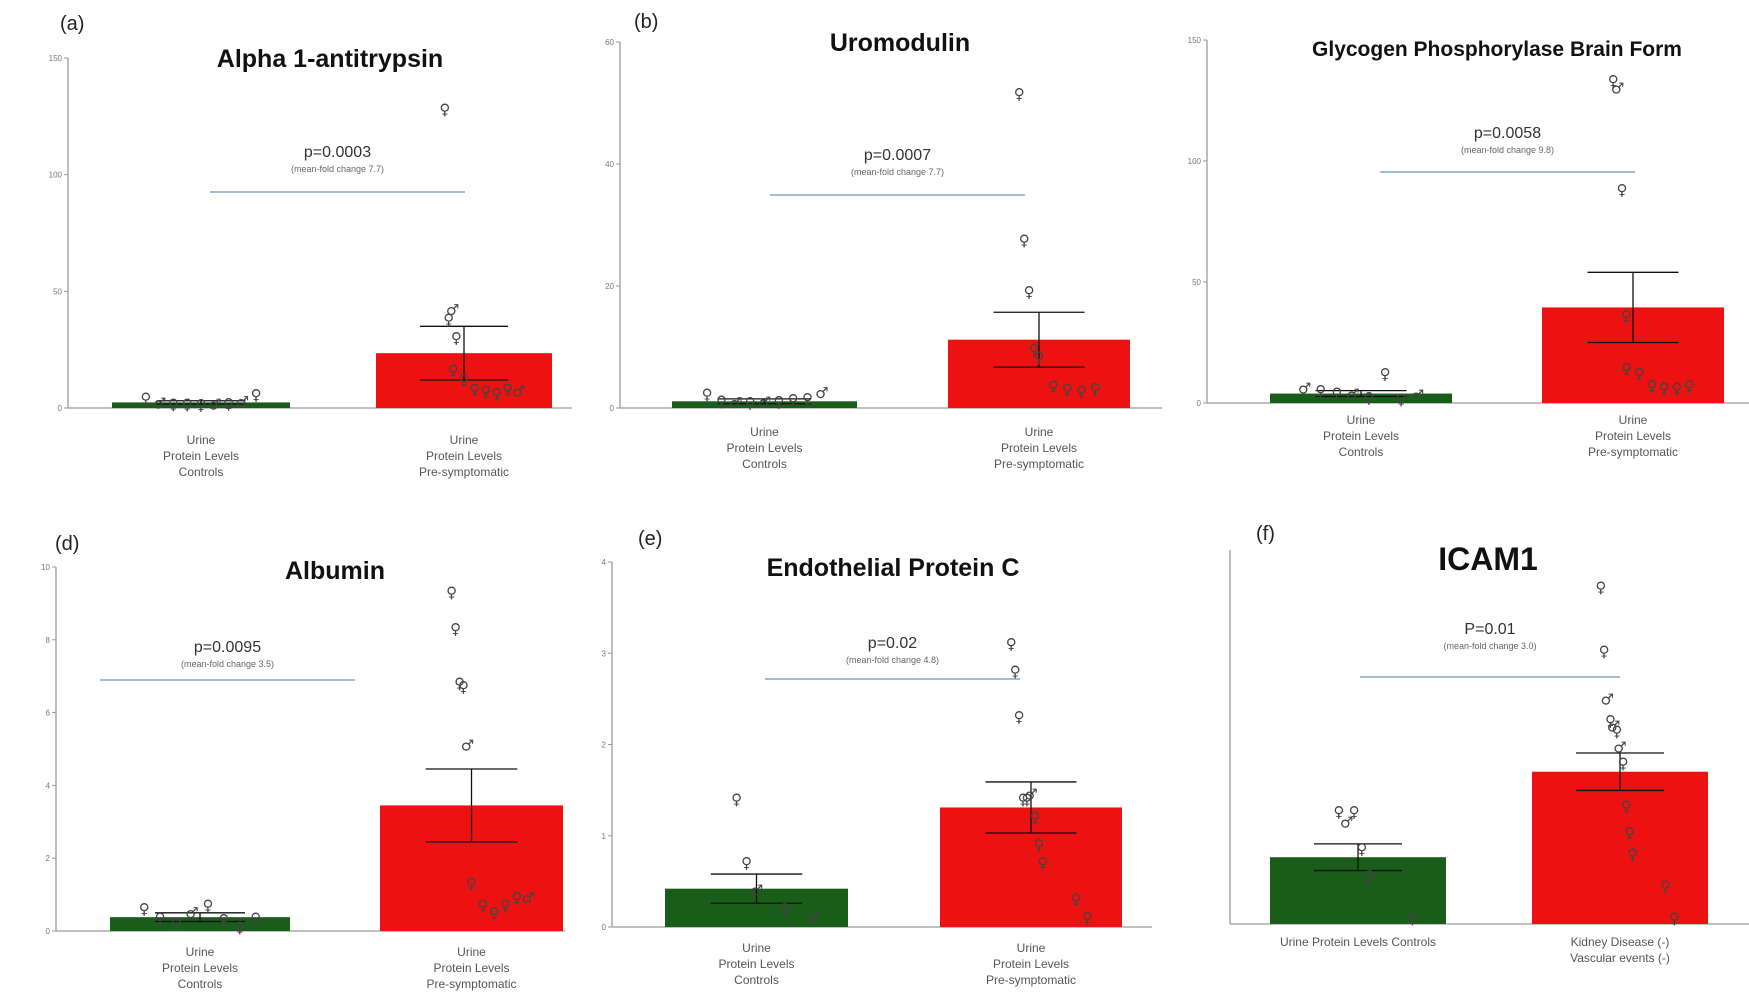 This screenshot has height=1001, width=1749. What do you see at coordinates (330, 59) in the screenshot?
I see `chart-title: Alpha 1-antitrypsin` at bounding box center [330, 59].